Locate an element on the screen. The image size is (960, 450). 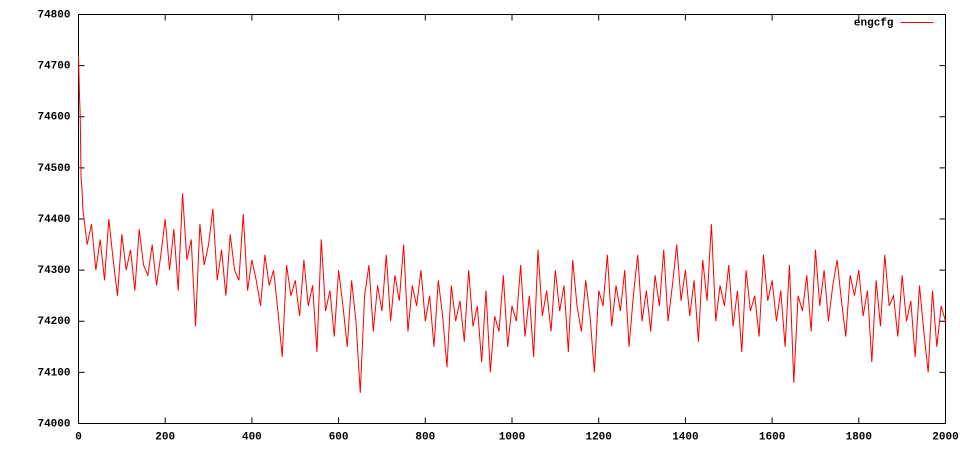
x-tick-label: 1600 is located at coordinates (772, 437).